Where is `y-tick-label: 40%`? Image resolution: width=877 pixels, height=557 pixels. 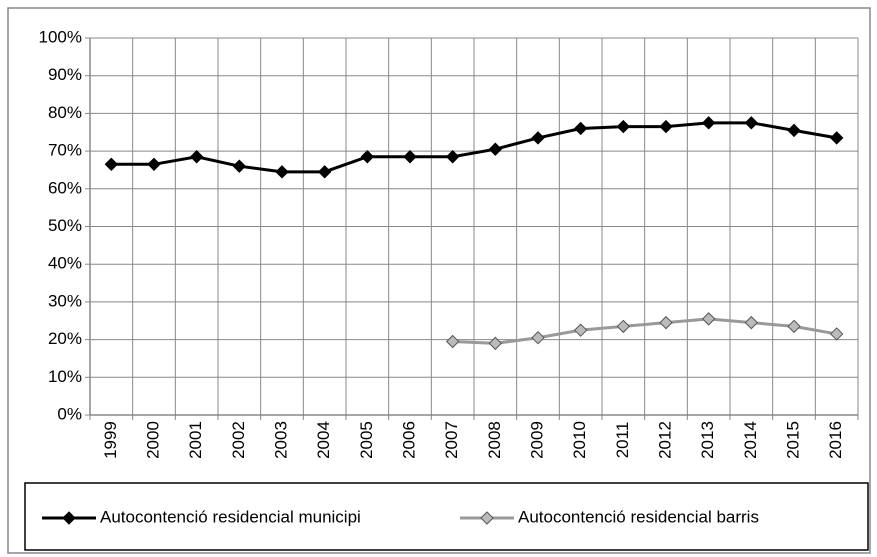
y-tick-label: 40% is located at coordinates (65, 263).